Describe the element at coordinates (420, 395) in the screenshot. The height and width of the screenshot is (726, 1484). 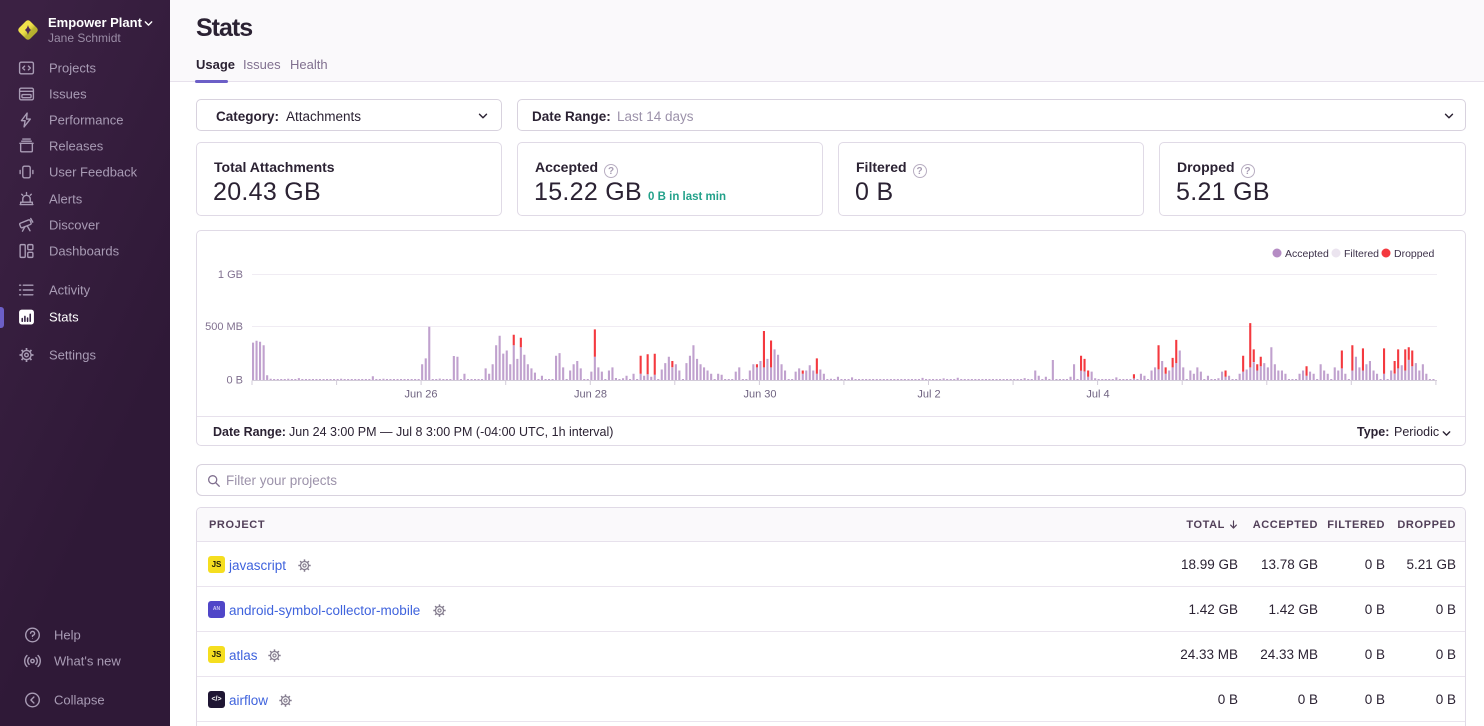
I see `svg-text: Jun 26` at that location.